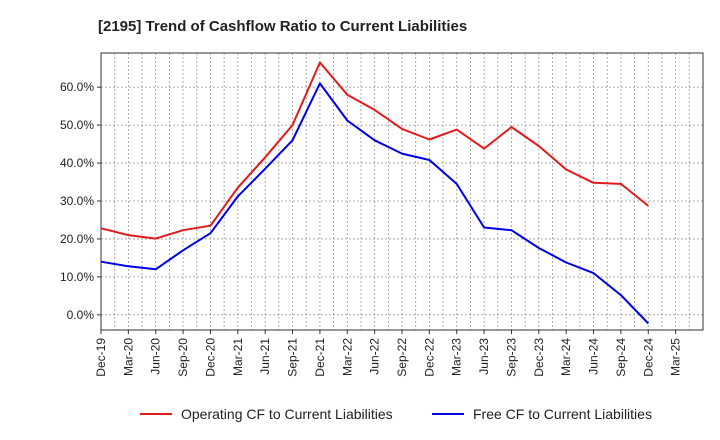  Describe the element at coordinates (594, 356) in the screenshot. I see `x-tick-label: Jun-24` at that location.